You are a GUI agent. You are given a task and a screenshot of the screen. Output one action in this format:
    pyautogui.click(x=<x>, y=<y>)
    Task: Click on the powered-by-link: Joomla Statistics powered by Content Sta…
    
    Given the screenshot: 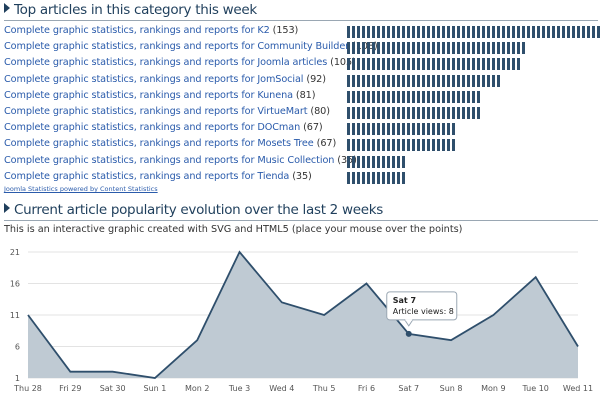 What is the action you would take?
    pyautogui.click(x=81, y=189)
    